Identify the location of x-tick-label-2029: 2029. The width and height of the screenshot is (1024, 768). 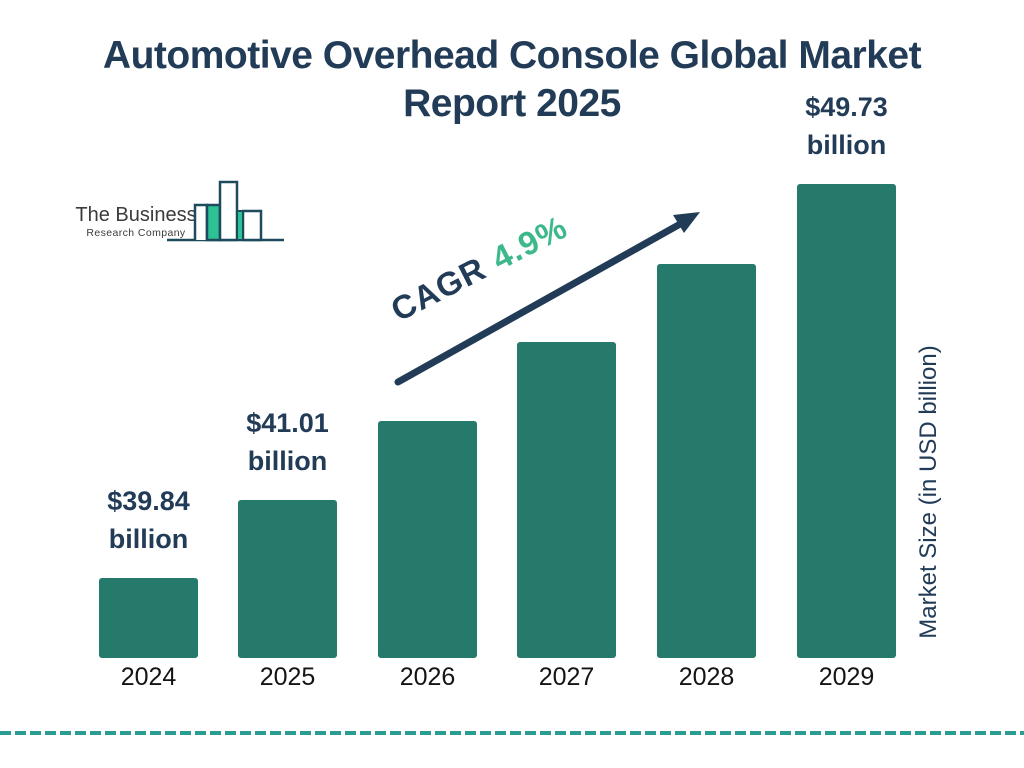
(846, 677).